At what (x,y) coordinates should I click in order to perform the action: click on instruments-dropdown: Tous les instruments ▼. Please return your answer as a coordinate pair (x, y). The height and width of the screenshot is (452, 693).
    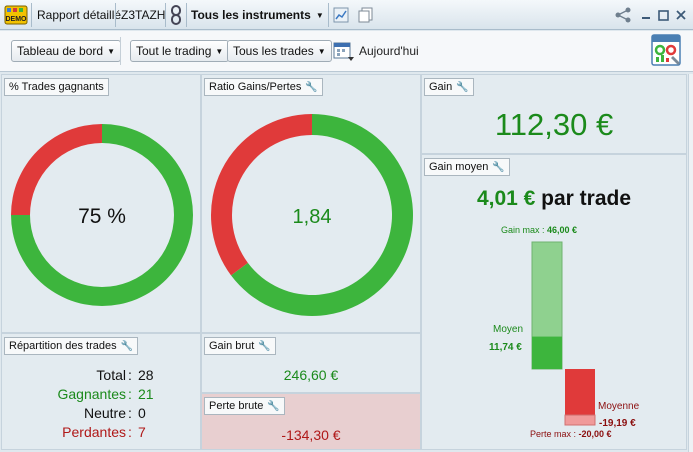
    Looking at the image, I should click on (257, 15).